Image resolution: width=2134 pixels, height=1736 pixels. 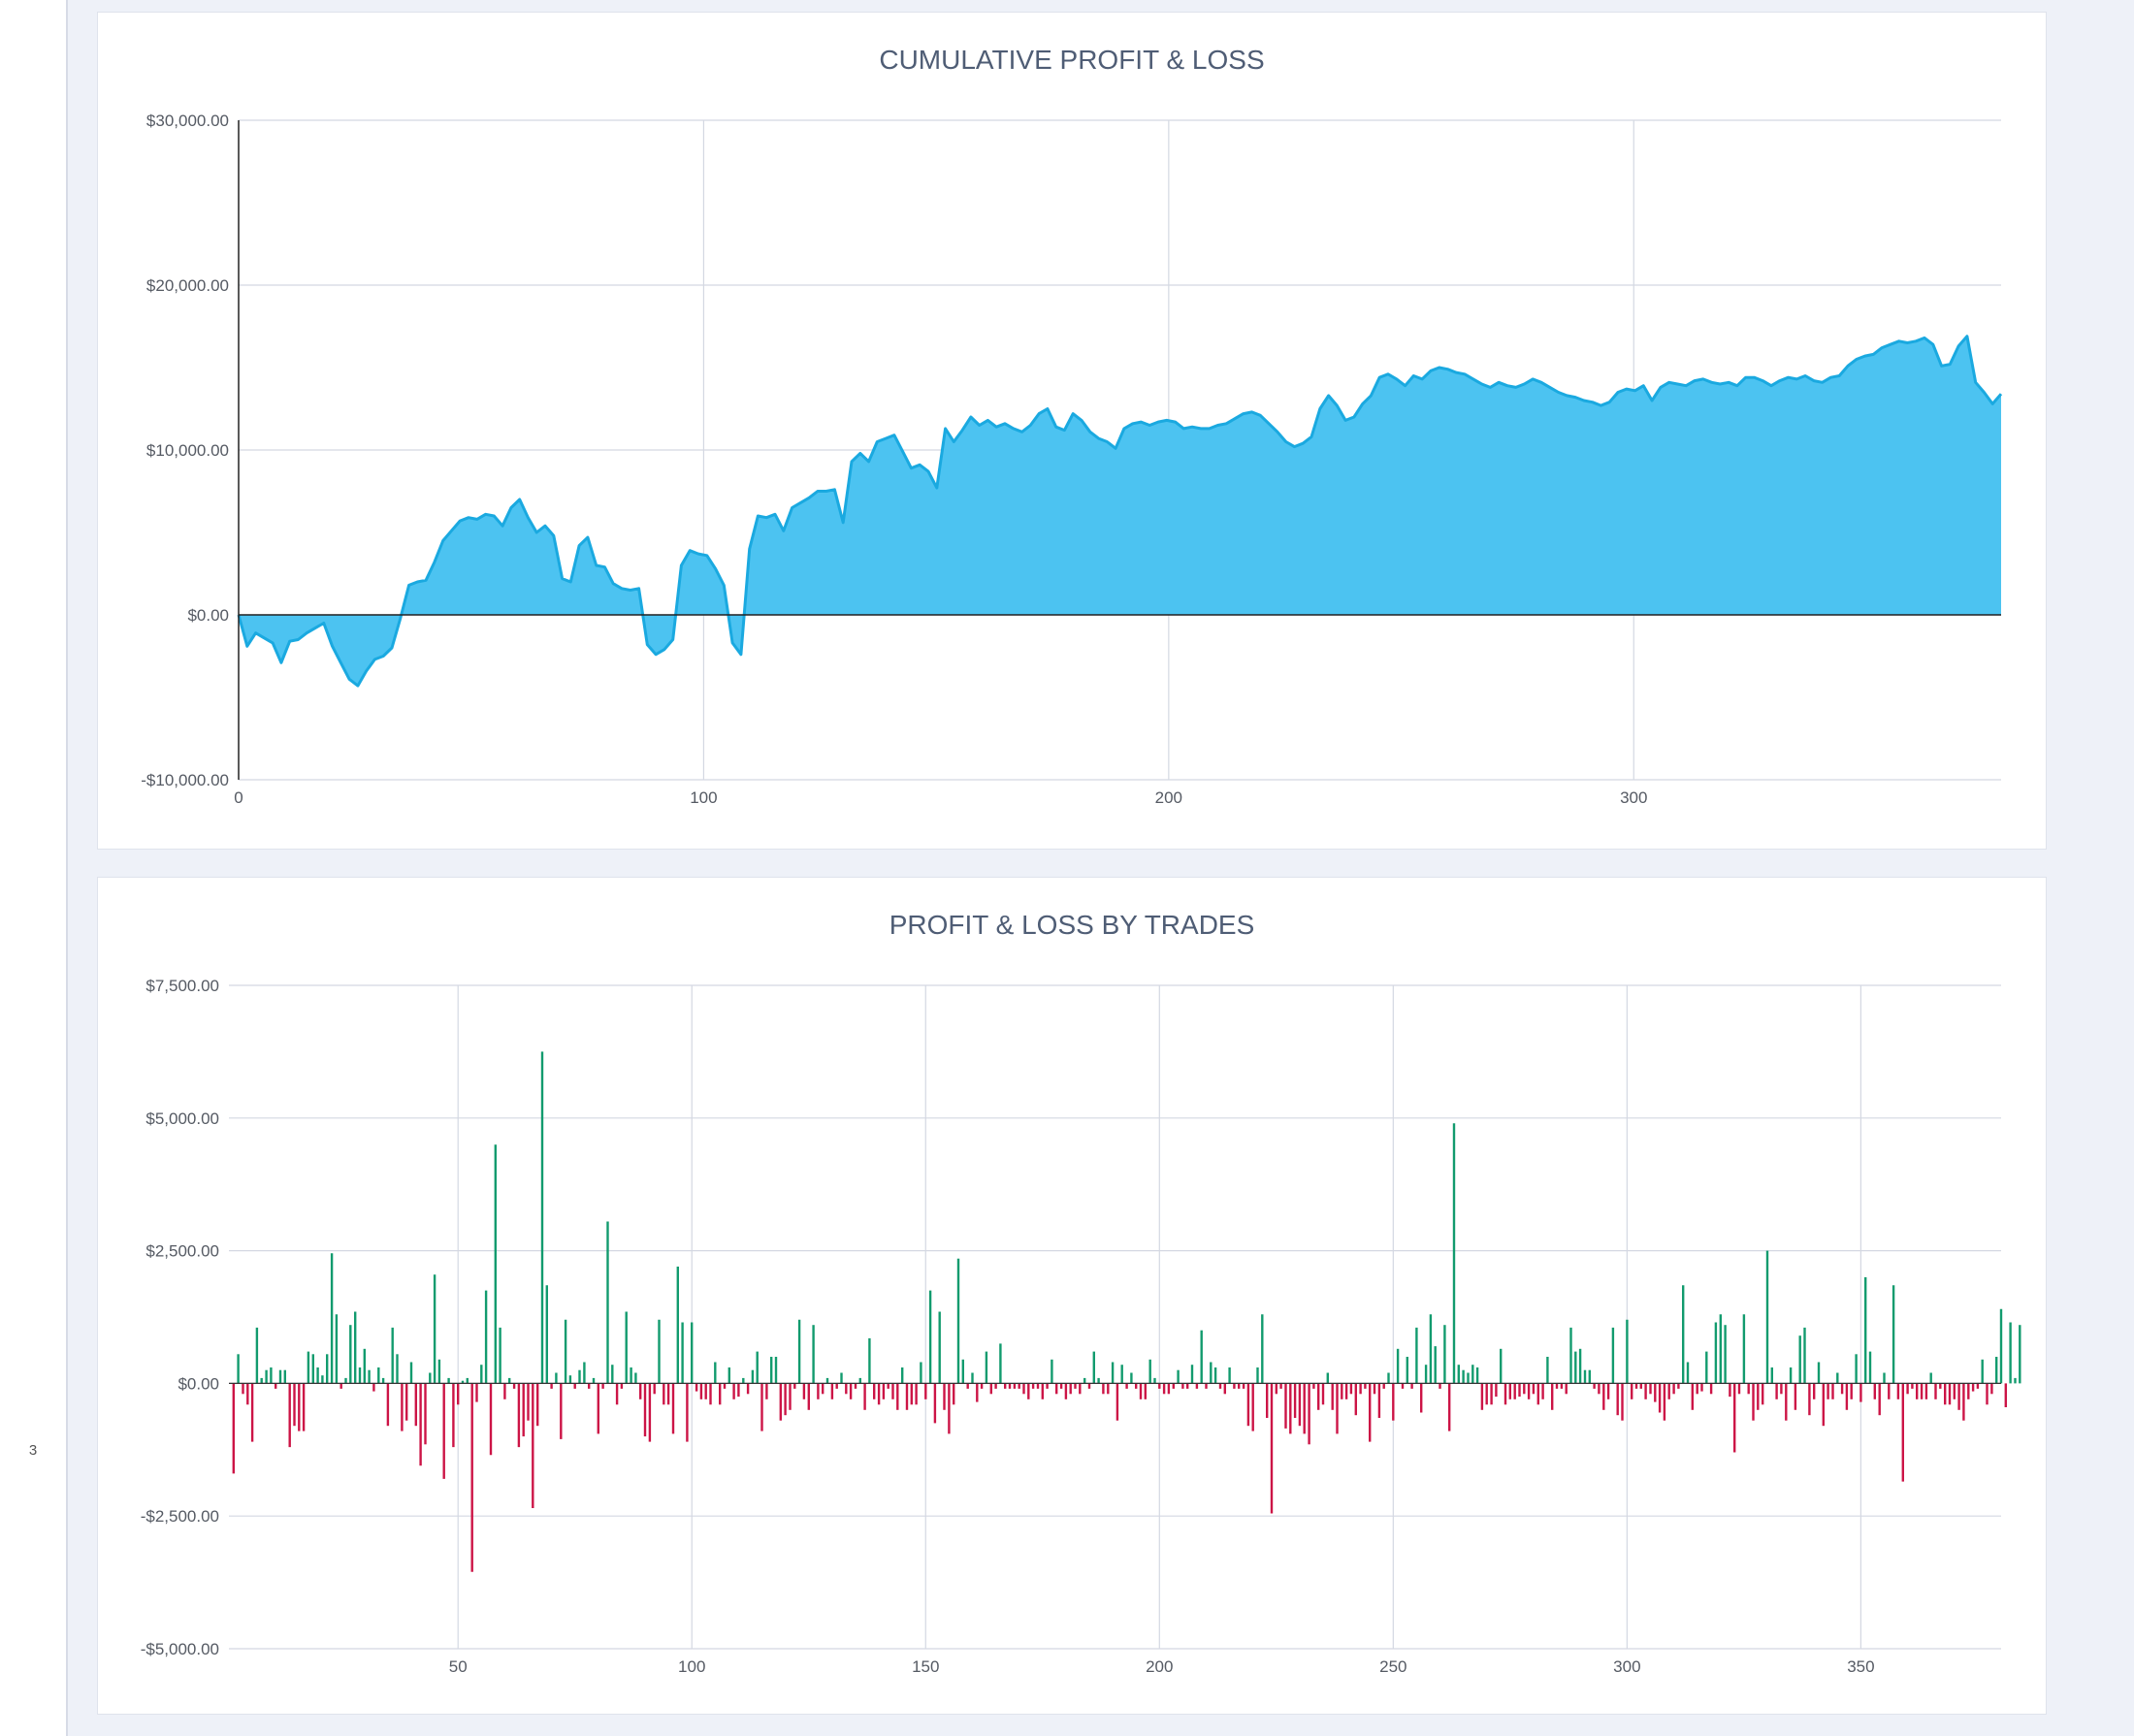 I want to click on y-tick-label: $7,500.00, so click(x=182, y=986).